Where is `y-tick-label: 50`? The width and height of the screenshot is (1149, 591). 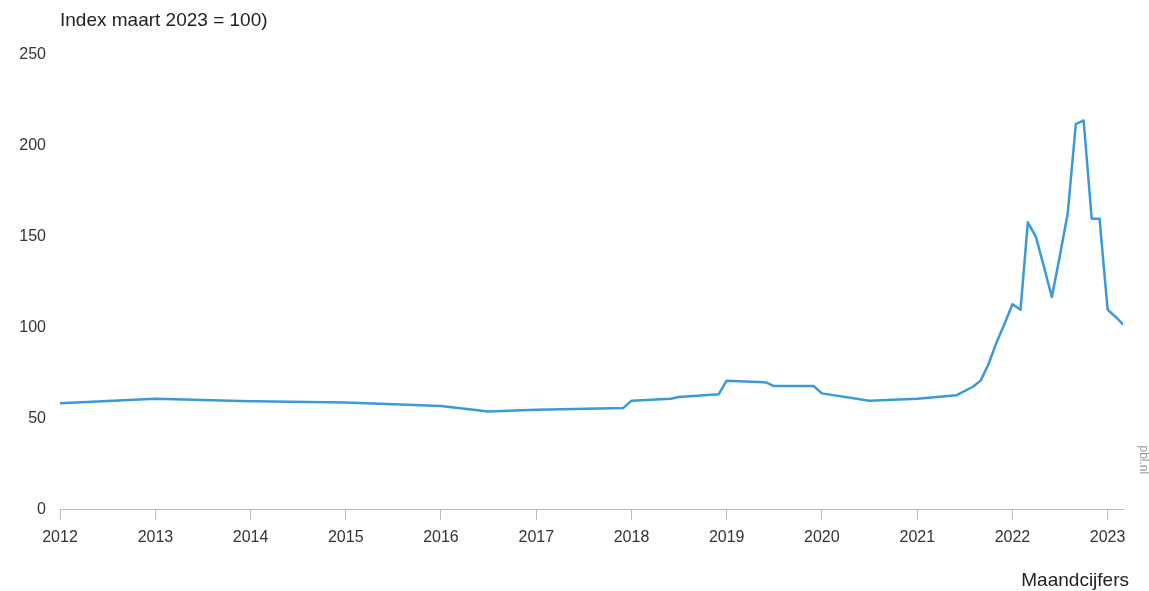
y-tick-label: 50 is located at coordinates (37, 418).